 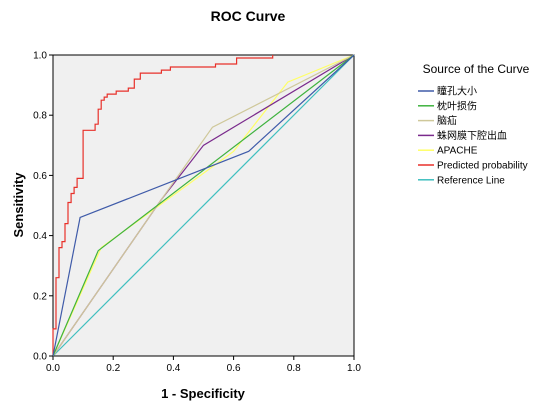 I want to click on legend-entry: Reference Line, so click(x=461, y=180).